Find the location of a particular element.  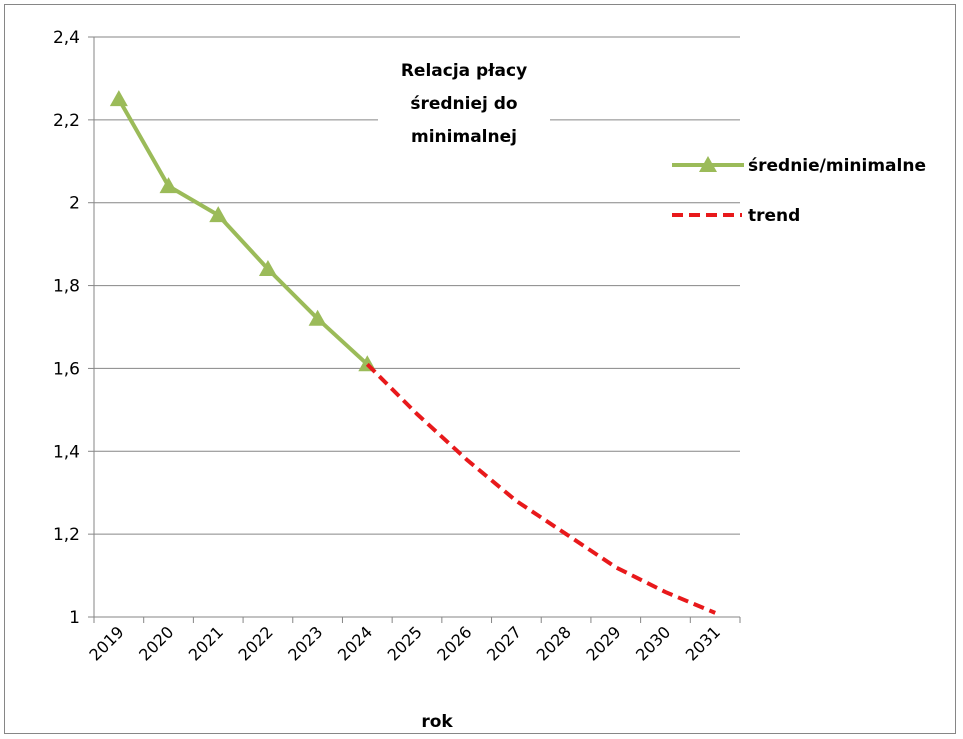

x-tick-label: 2026 is located at coordinates (454, 643).